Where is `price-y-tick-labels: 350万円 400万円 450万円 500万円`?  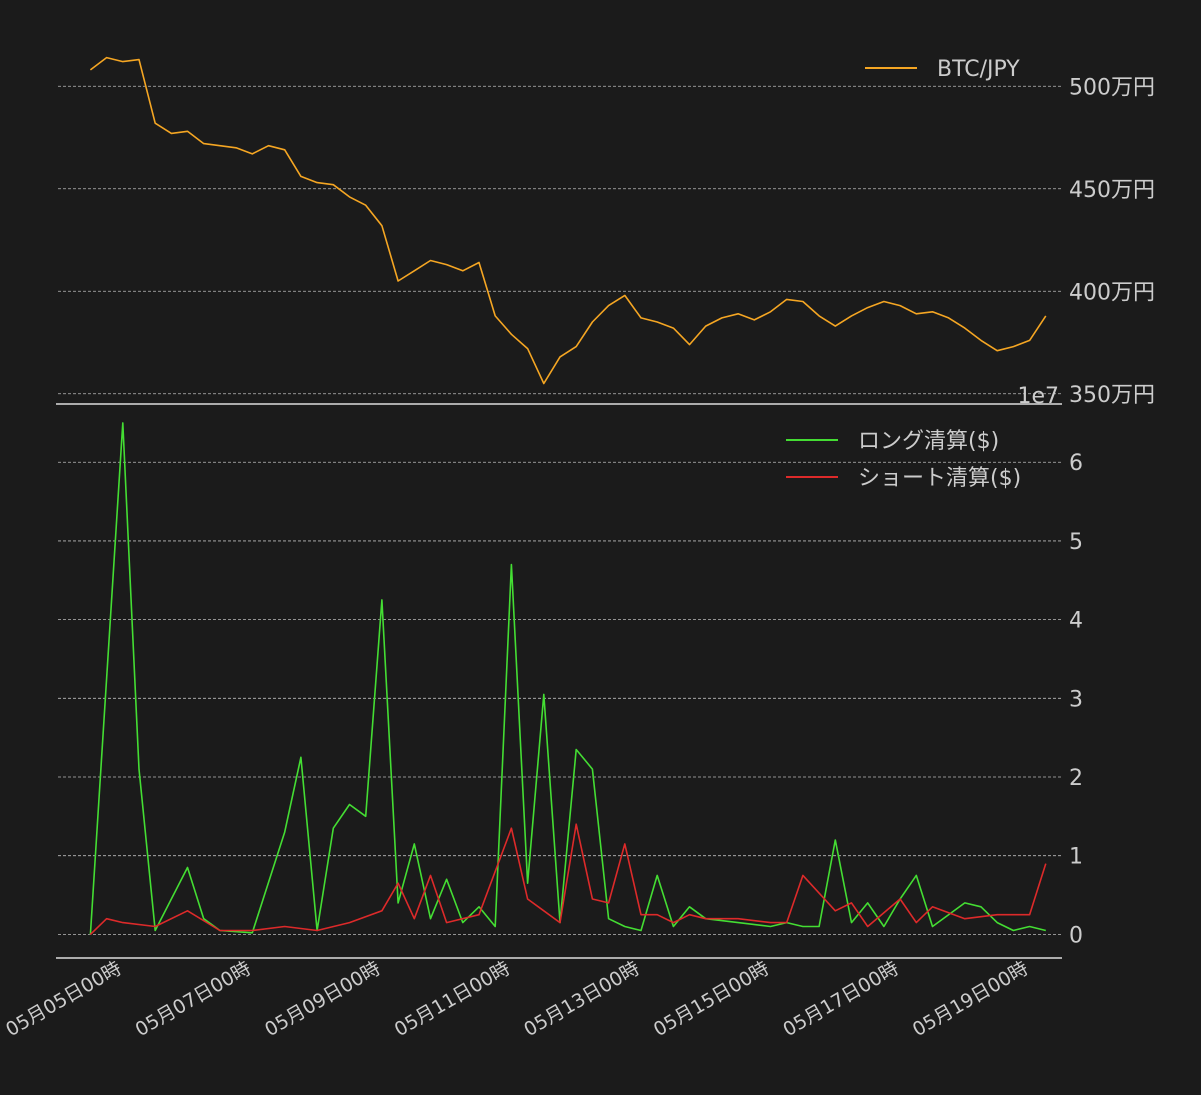 price-y-tick-labels: 350万円 400万円 450万円 500万円 is located at coordinates (1112, 241).